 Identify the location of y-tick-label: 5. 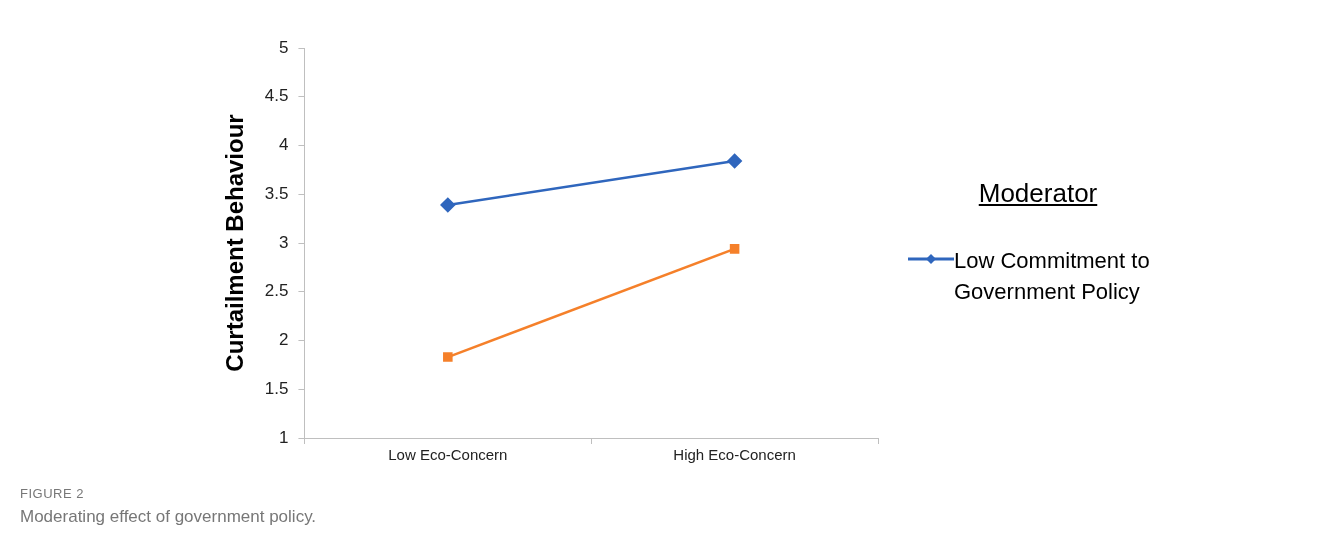
(283, 47).